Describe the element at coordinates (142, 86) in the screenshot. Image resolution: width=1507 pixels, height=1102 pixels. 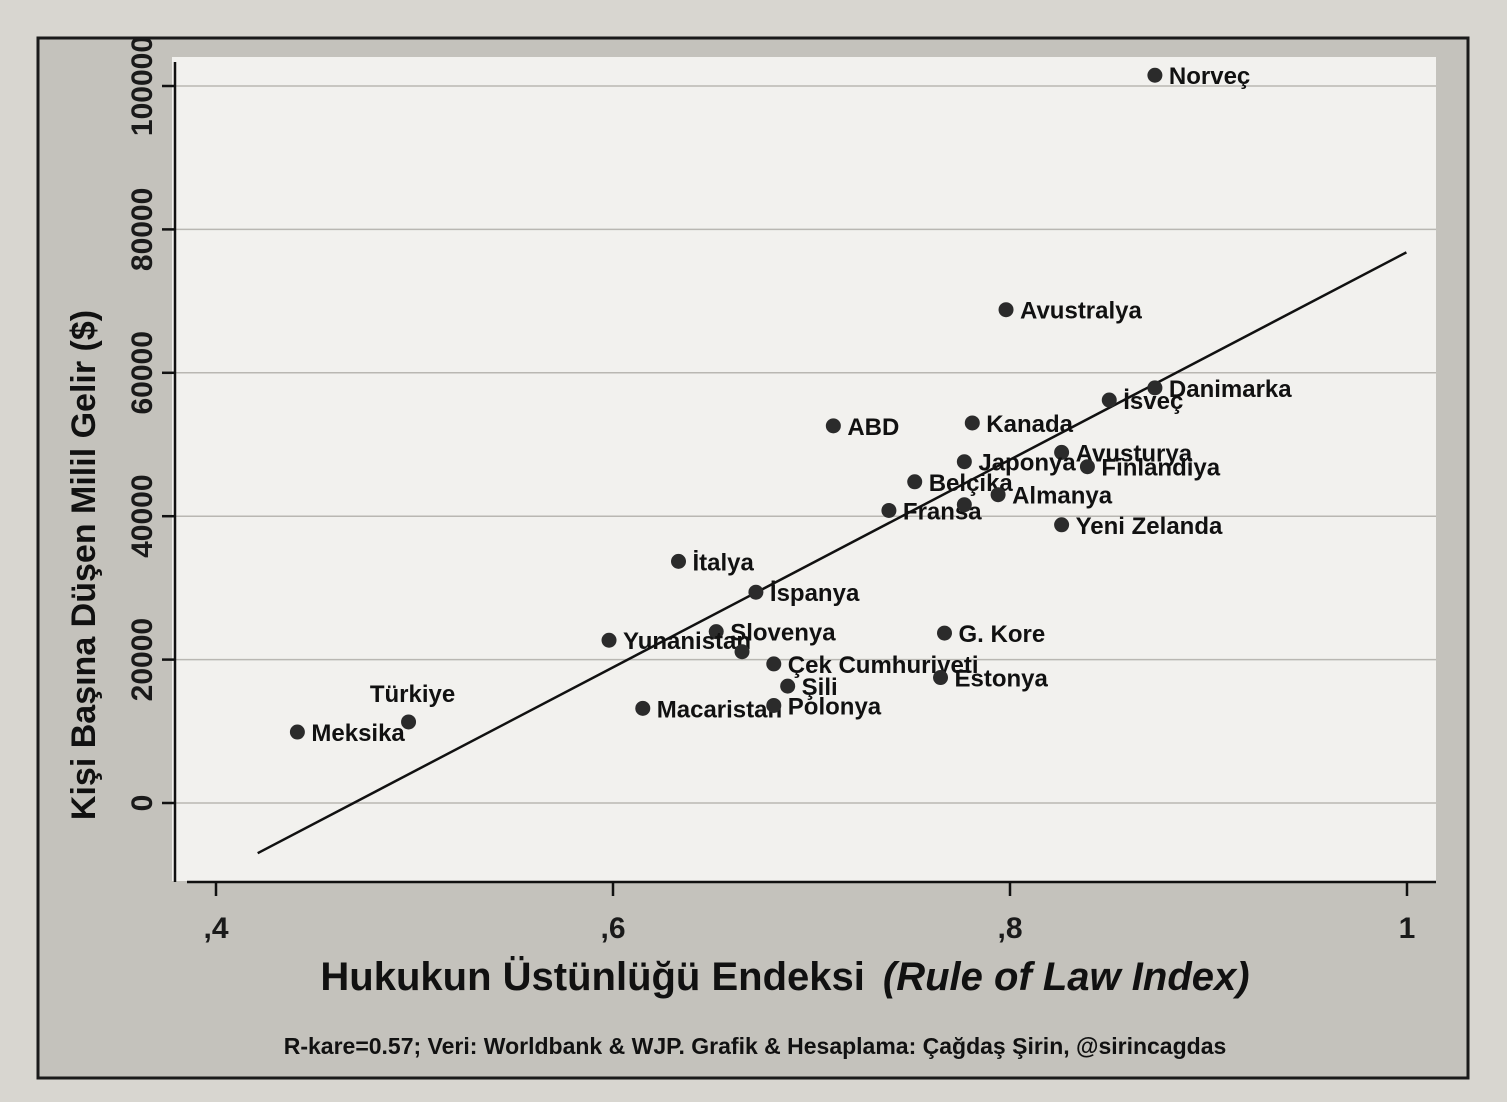
I see `y-tick-label: 100000` at that location.